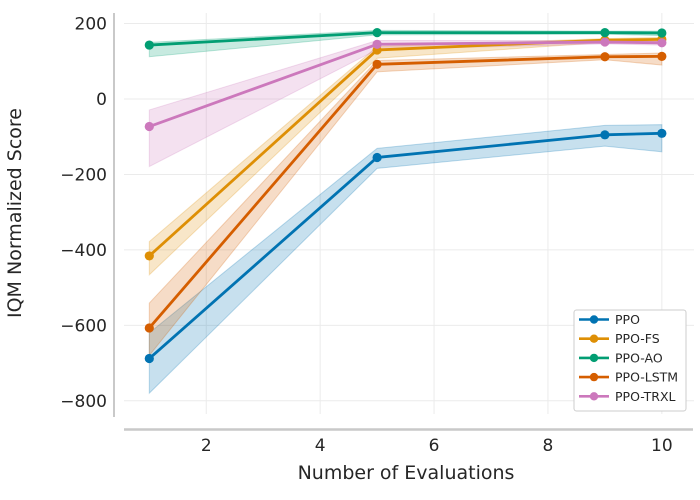  Describe the element at coordinates (548, 446) in the screenshot. I see `x-tick-label: 8` at that location.